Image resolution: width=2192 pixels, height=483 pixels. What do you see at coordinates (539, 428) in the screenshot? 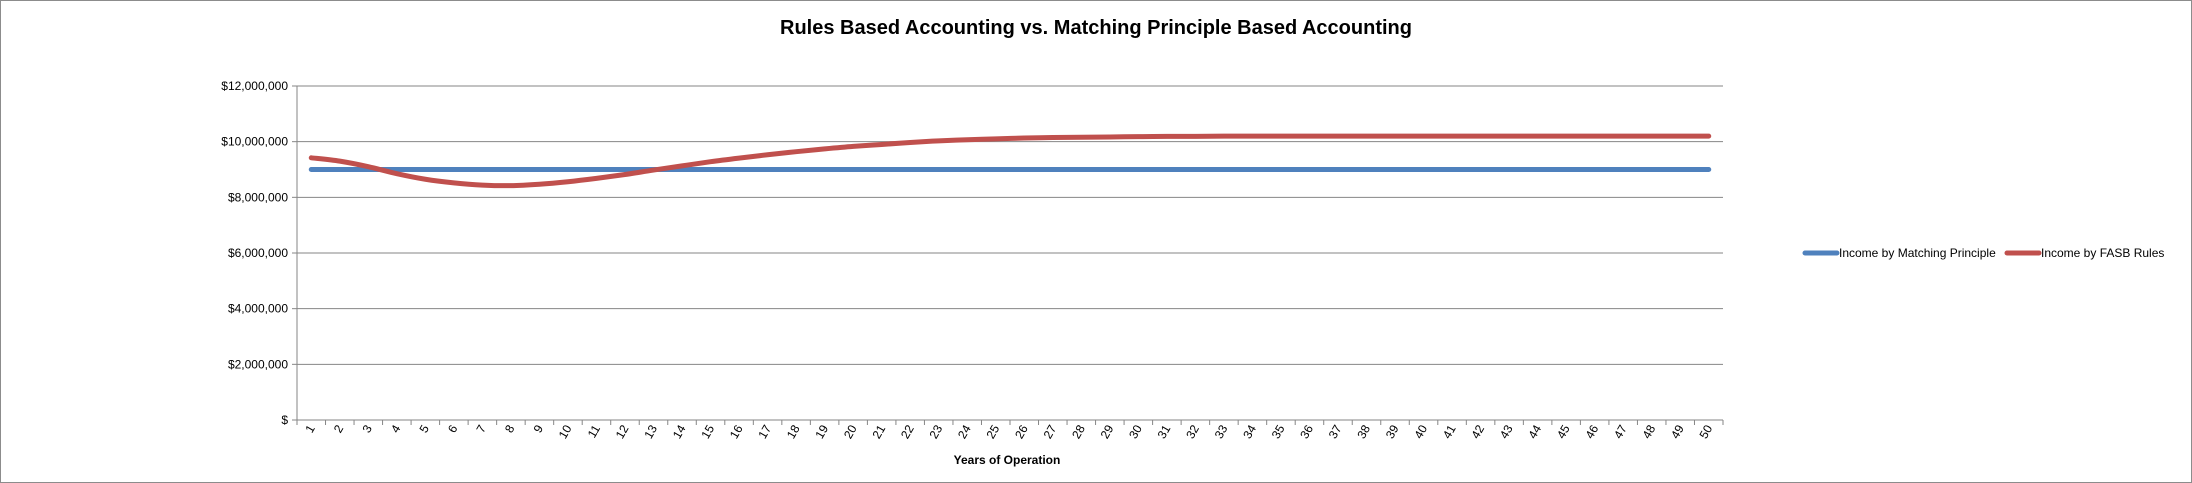
I see `x-tick-label: 9` at bounding box center [539, 428].